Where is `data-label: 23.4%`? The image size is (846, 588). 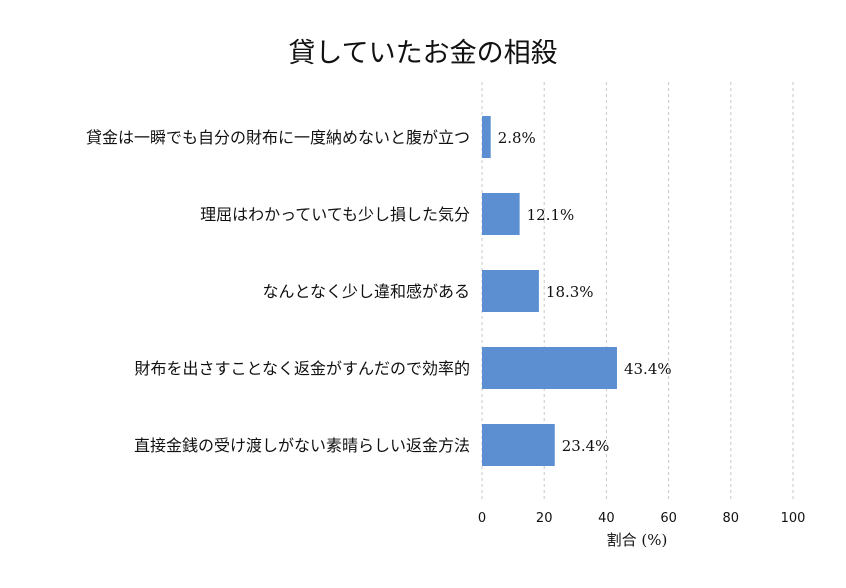
data-label: 23.4% is located at coordinates (586, 446).